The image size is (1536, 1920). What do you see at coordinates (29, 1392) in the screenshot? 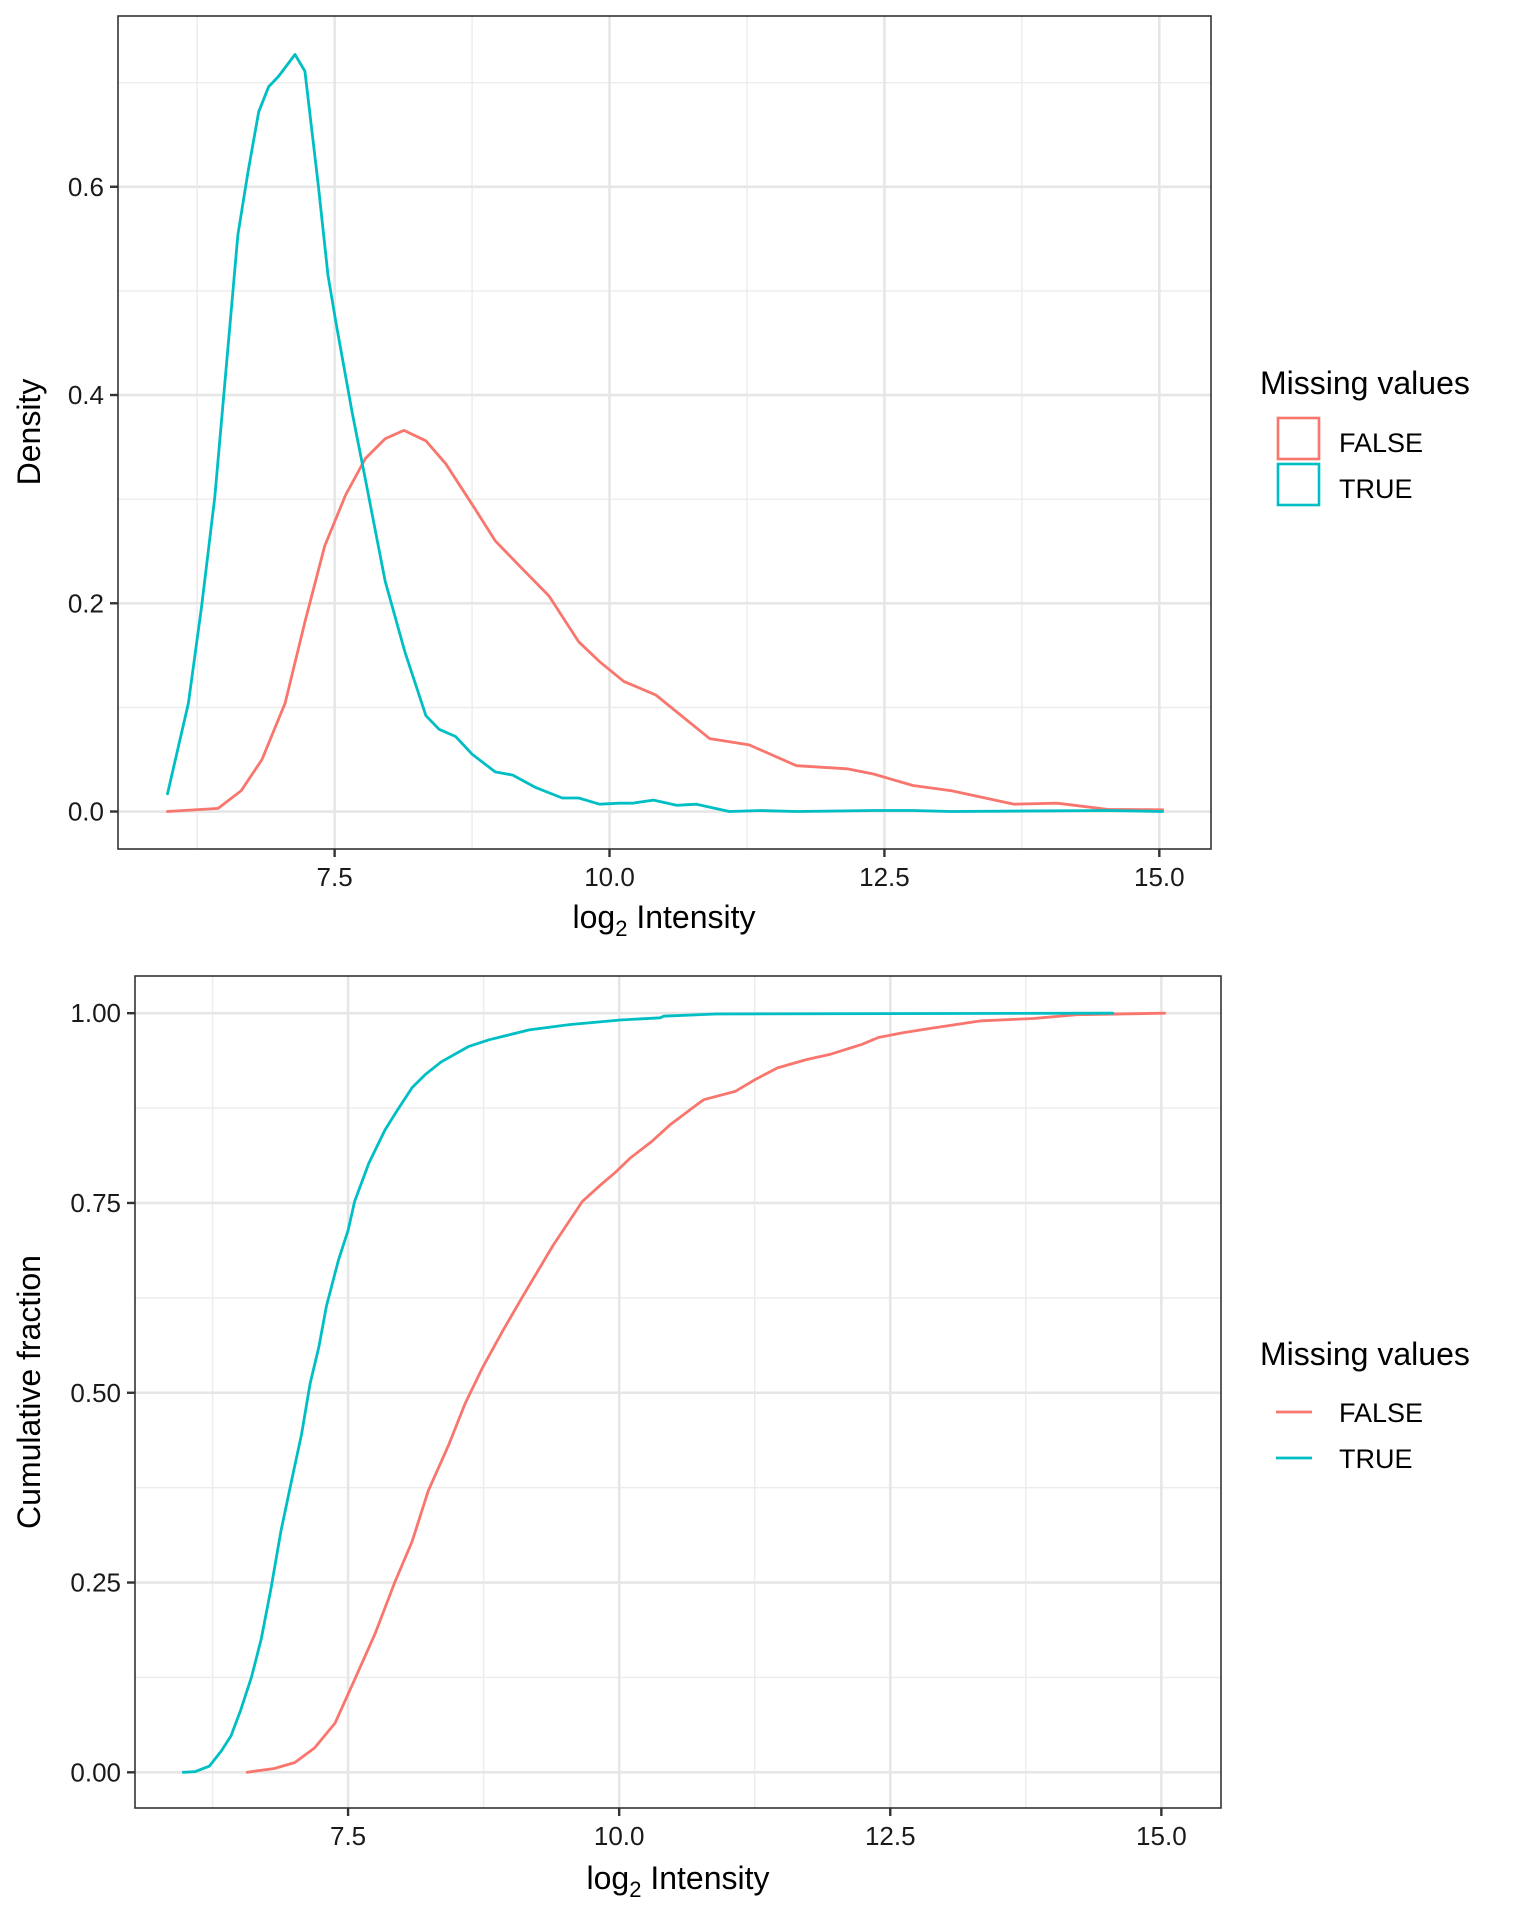
I see `ecdf-y-axis-title: Cumulative fraction` at bounding box center [29, 1392].